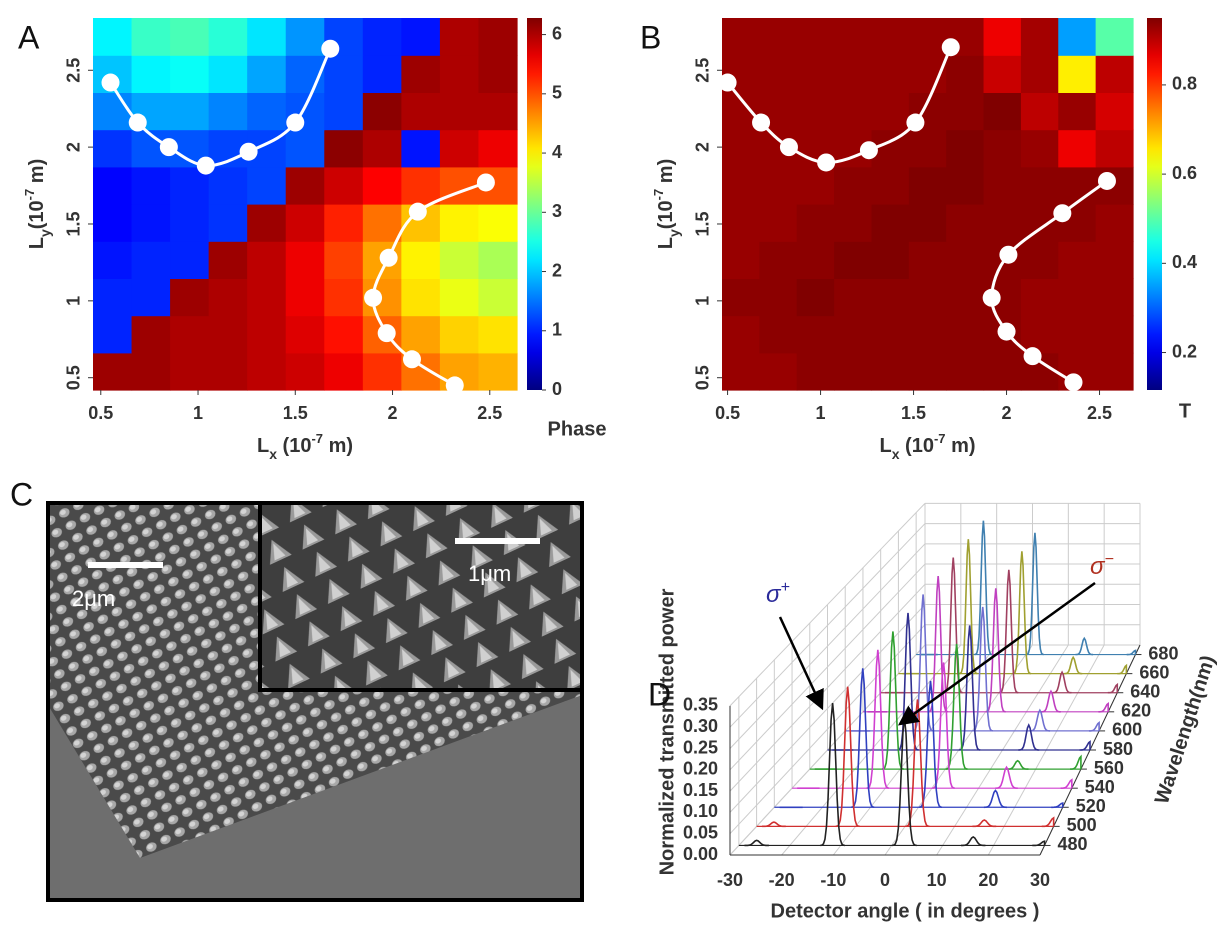 This screenshot has width=1217, height=927. I want to click on z-tick-label: 580, so click(1118, 749).